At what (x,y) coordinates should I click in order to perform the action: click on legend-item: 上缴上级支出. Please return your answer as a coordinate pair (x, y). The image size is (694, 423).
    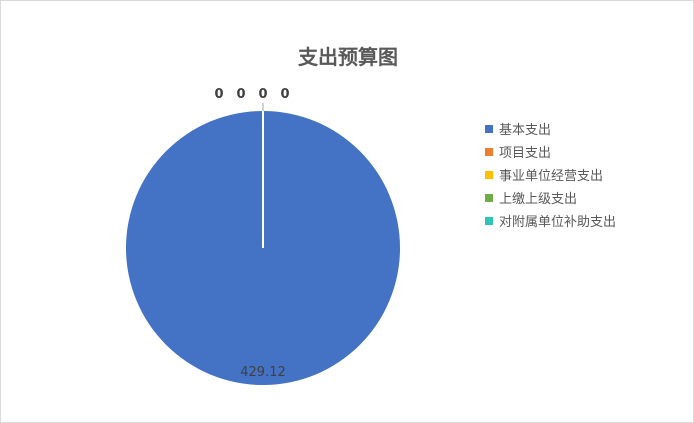
    Looking at the image, I should click on (550, 197).